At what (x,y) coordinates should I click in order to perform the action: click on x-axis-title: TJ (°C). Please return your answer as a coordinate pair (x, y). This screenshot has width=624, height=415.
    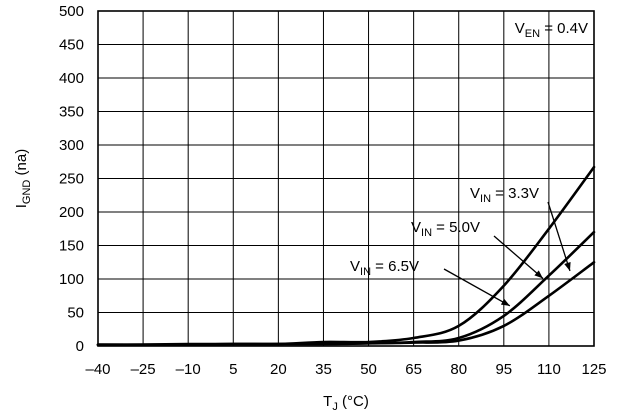
    Looking at the image, I should click on (346, 403).